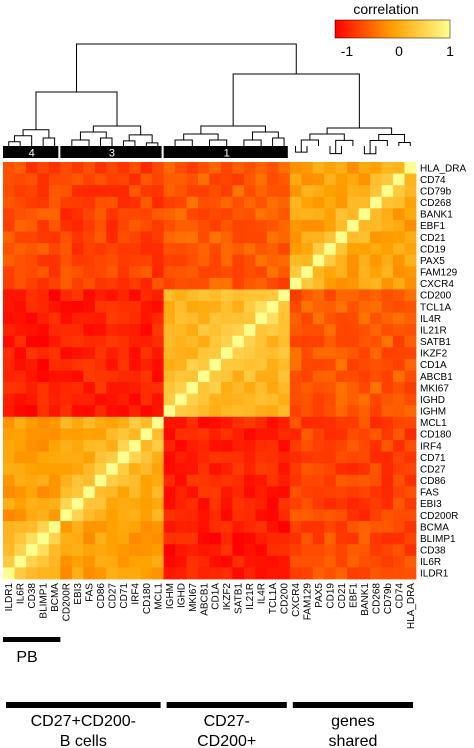 The image size is (474, 748). Describe the element at coordinates (399, 51) in the screenshot. I see `legend-tick-mid: 0` at that location.